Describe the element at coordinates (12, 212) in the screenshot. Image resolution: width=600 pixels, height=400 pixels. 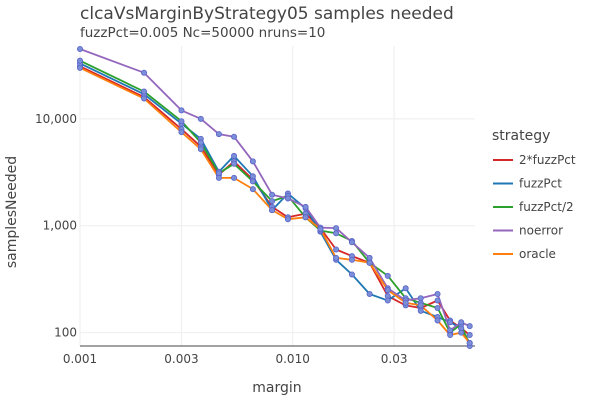
I see `y-axis-title: samplesNeeded` at that location.